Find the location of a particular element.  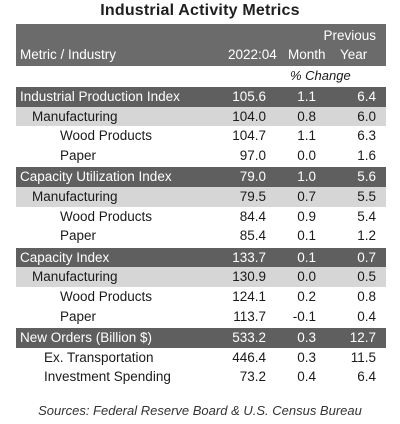

row-month-change: 0.4 is located at coordinates (306, 377).